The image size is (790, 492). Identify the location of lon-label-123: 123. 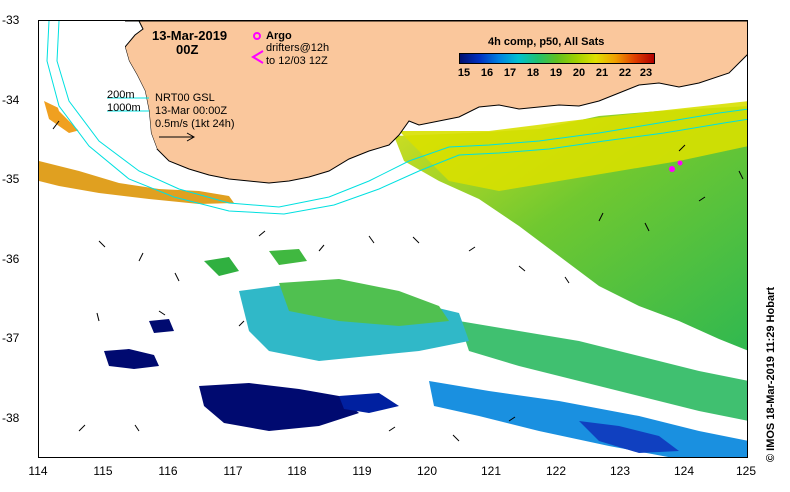
(620, 471).